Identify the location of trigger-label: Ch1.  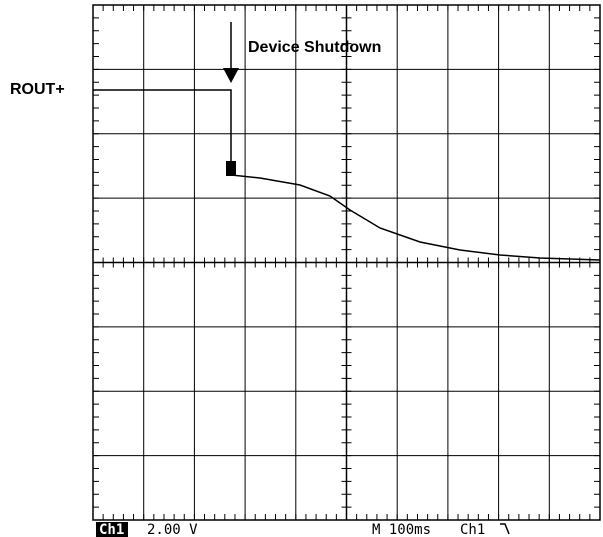
(472, 529).